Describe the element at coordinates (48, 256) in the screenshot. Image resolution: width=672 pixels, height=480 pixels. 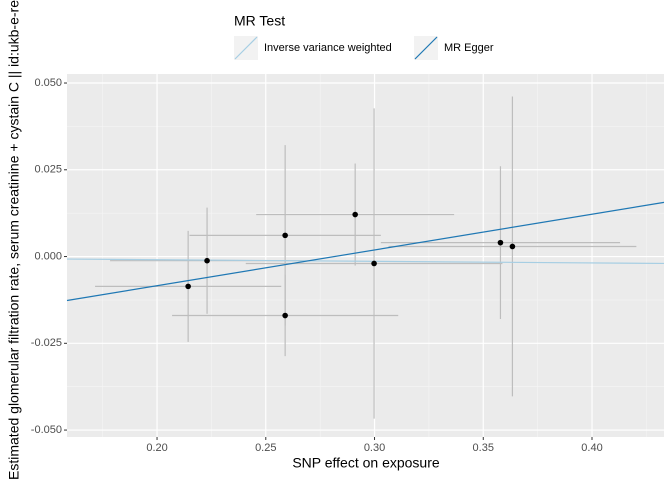
I see `y-tick-label: 0.000` at that location.